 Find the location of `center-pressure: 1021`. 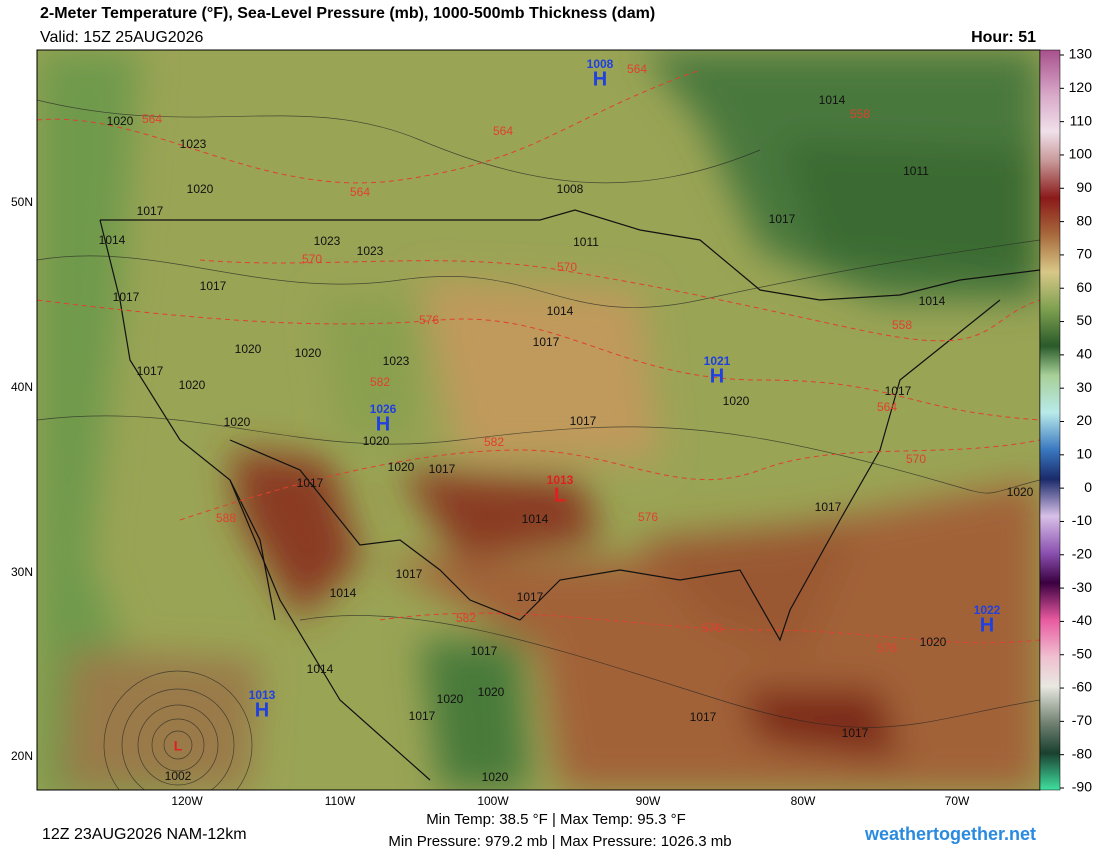

center-pressure: 1021 is located at coordinates (717, 361).